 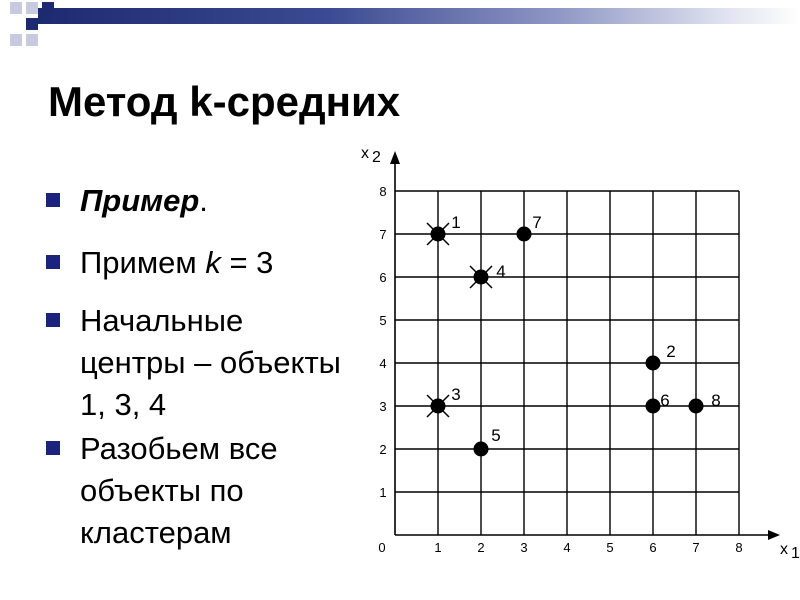 What do you see at coordinates (400, 25) in the screenshot?
I see `header-decoration` at bounding box center [400, 25].